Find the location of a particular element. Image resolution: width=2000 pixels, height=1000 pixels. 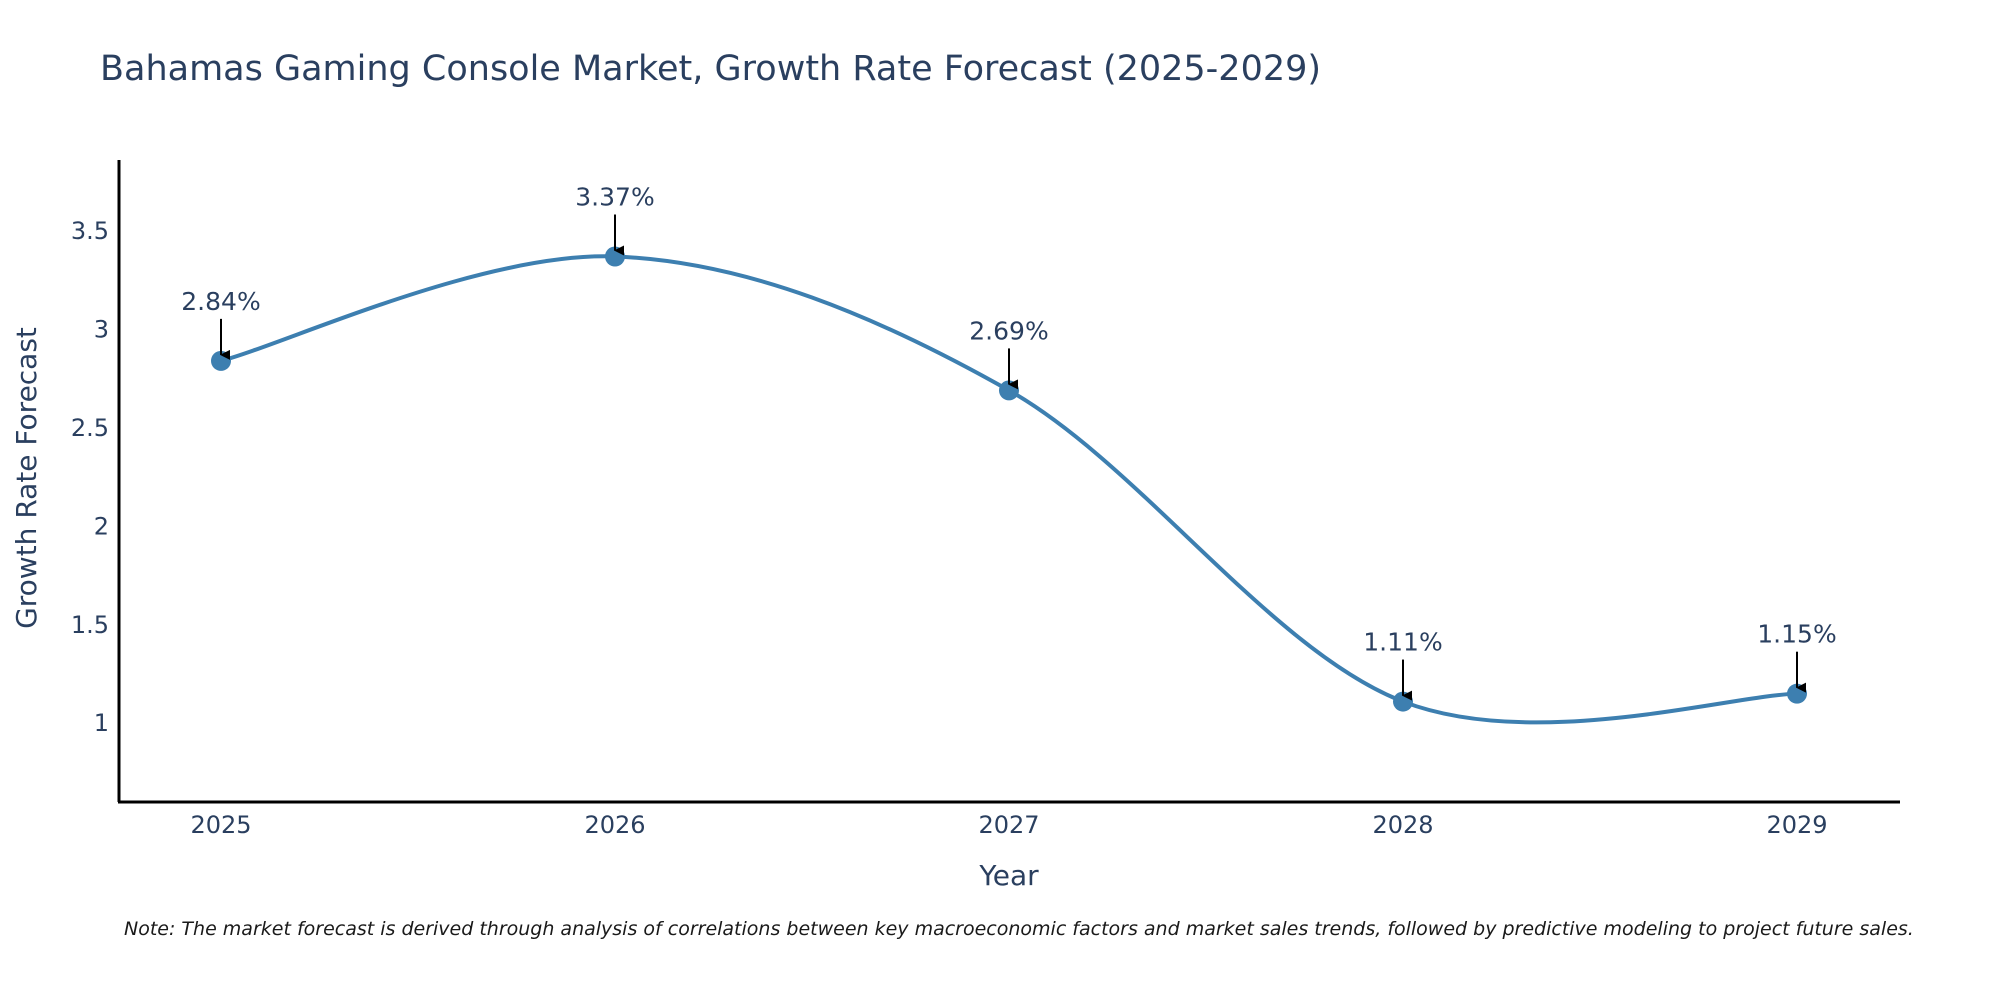

data-label: 1.15% is located at coordinates (1796, 634).